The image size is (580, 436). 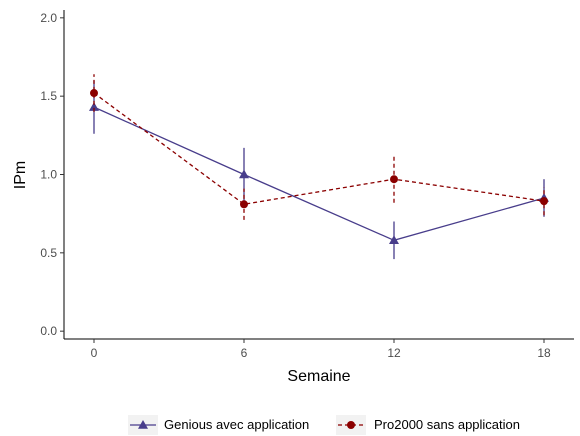 I want to click on y-tick-label: 1.0, so click(x=48, y=175).